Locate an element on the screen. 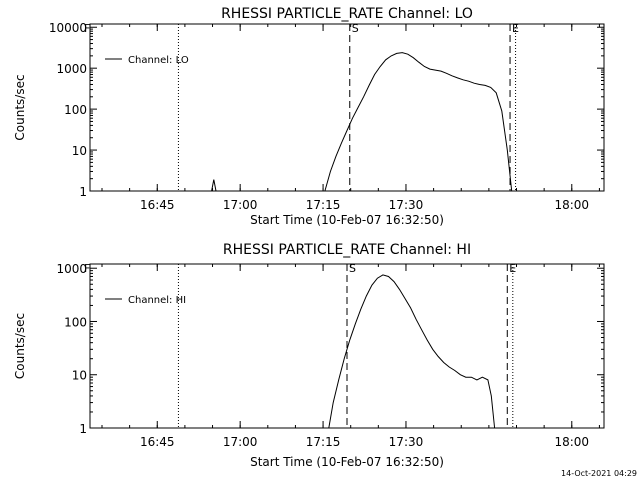 The image size is (640, 480). y-tick-label: 10000 is located at coordinates (68, 28).